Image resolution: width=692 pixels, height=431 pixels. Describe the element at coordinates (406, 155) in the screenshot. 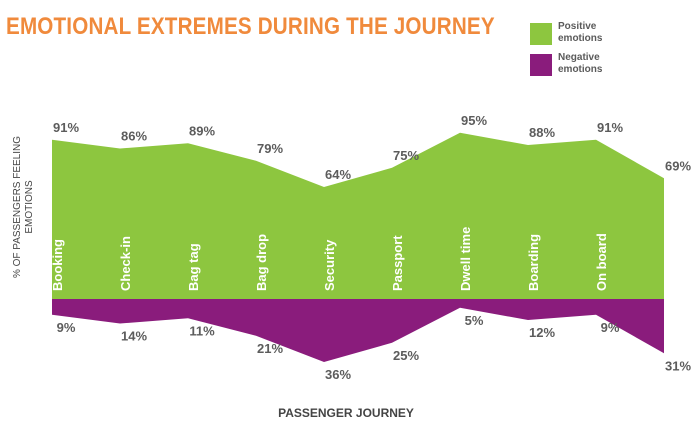

I see `positive-value-label: 75%` at that location.